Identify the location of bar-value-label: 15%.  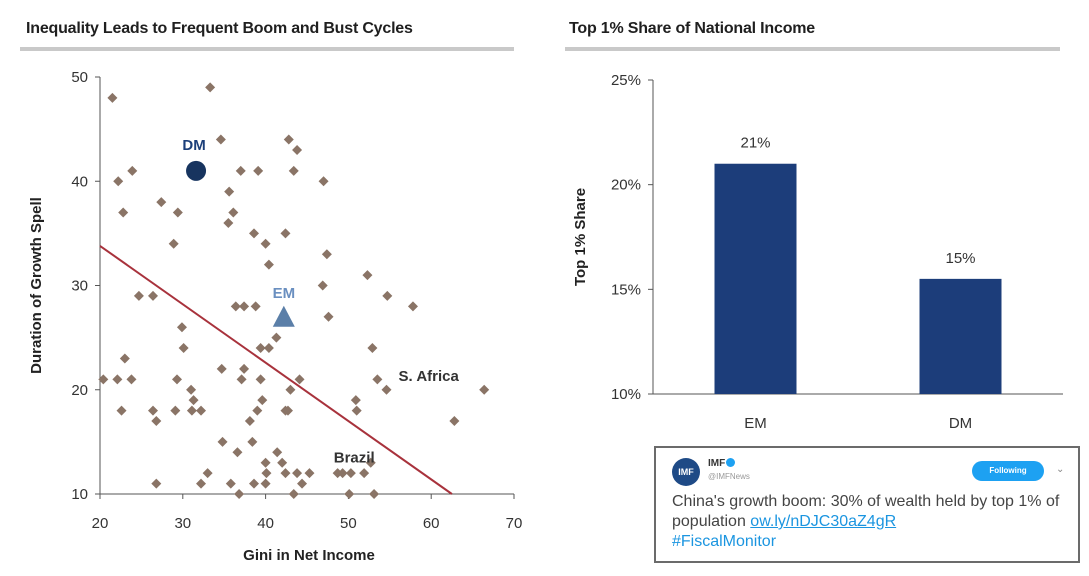
(960, 258).